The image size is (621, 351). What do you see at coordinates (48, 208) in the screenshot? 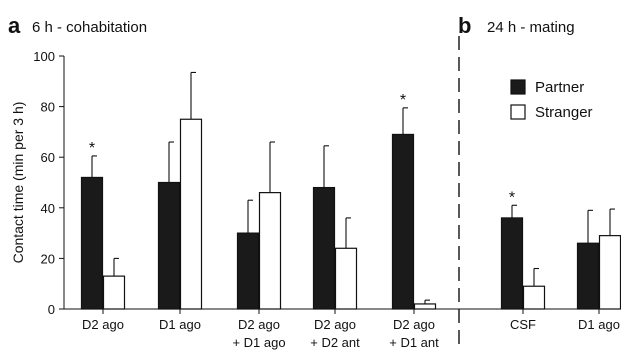
I see `y-tick-label: 40` at bounding box center [48, 208].